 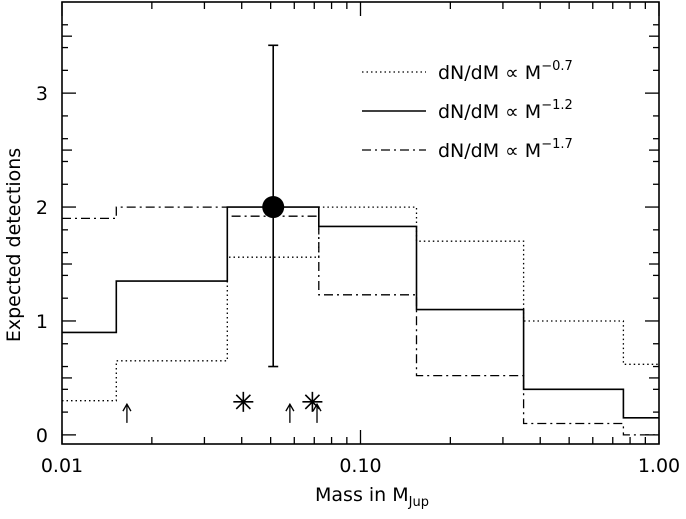 I want to click on legend-label: dN/dM ∝ M−1.7, so click(x=505, y=149).